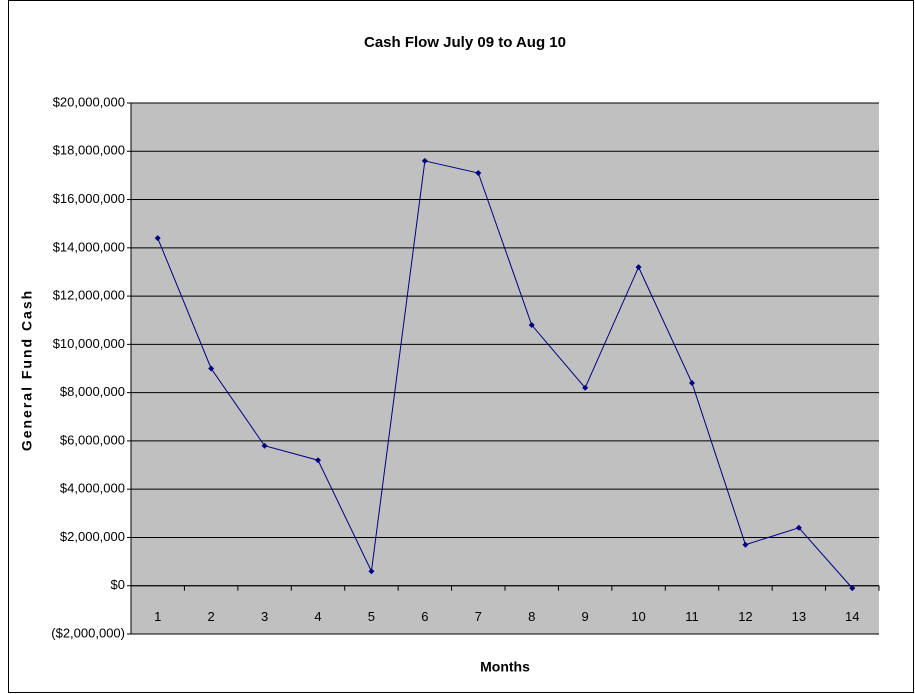  I want to click on y-tick-label: $16,000,000, so click(89, 198).